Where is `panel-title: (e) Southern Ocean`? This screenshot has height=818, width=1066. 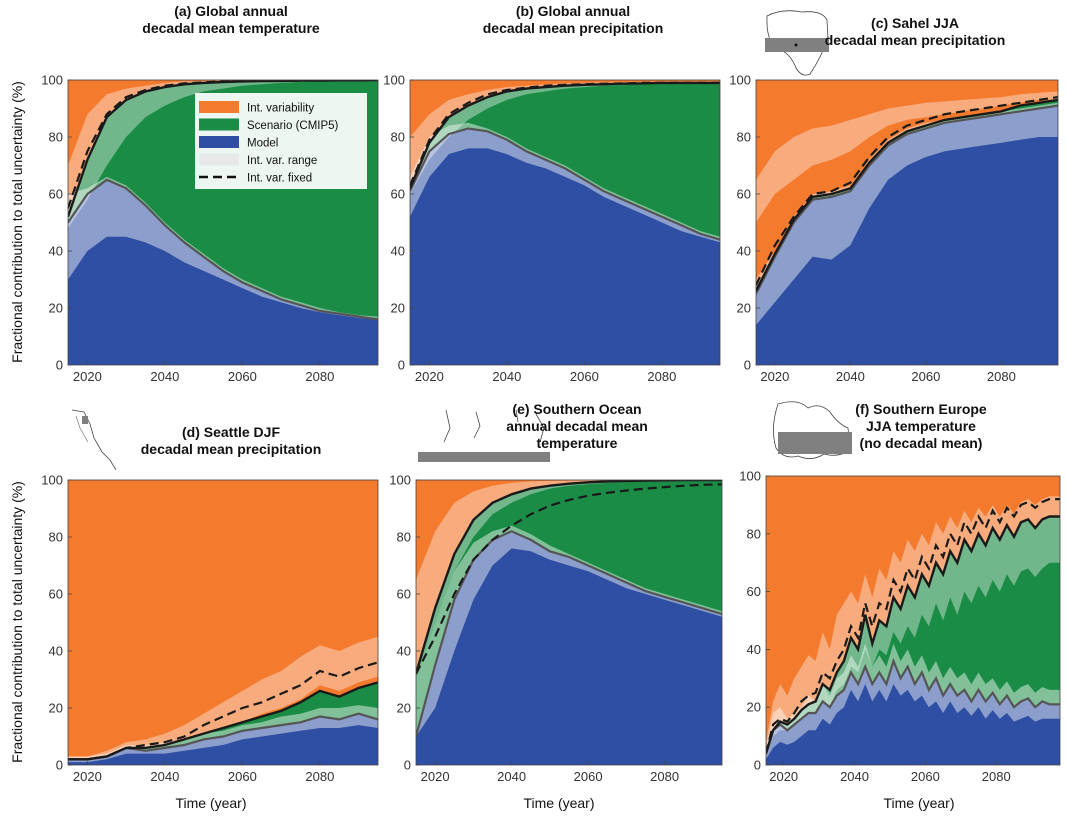
panel-title: (e) Southern Ocean is located at coordinates (576, 409).